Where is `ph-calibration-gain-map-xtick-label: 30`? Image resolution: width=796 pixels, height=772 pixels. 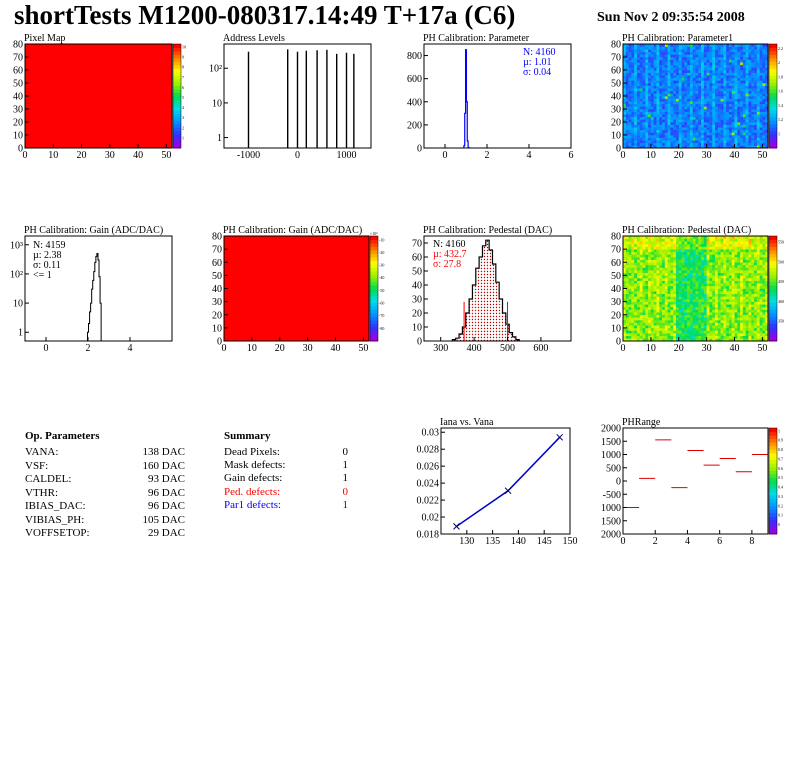
ph-calibration-gain-map-xtick-label: 30 is located at coordinates (308, 348).